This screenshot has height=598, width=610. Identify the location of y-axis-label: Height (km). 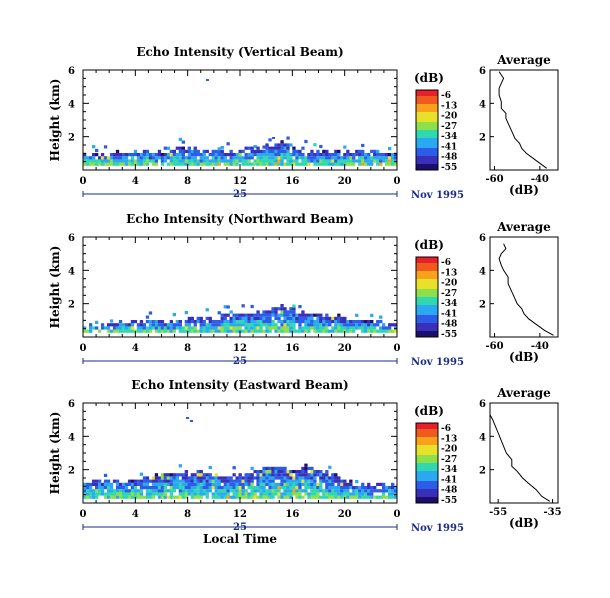
(55, 120).